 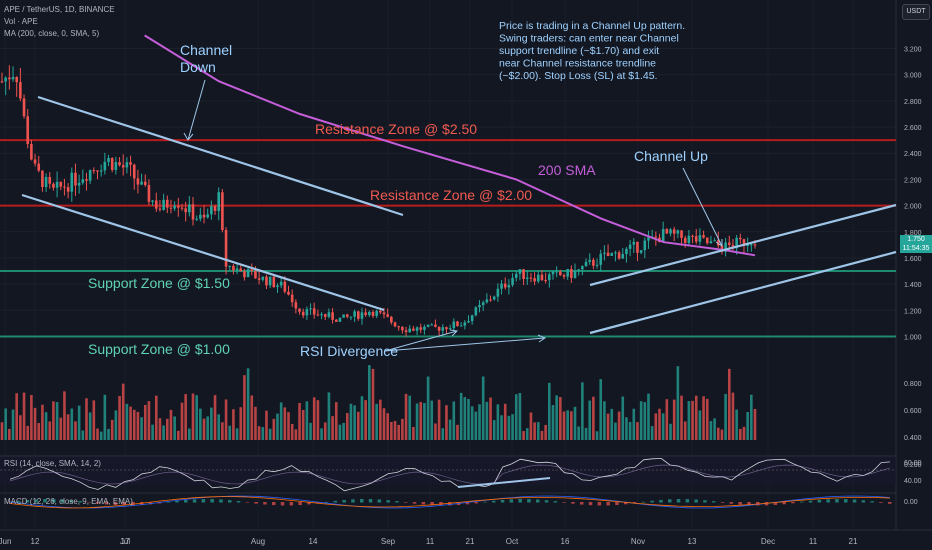 I want to click on x-tick-label: Jul, so click(x=125, y=541).